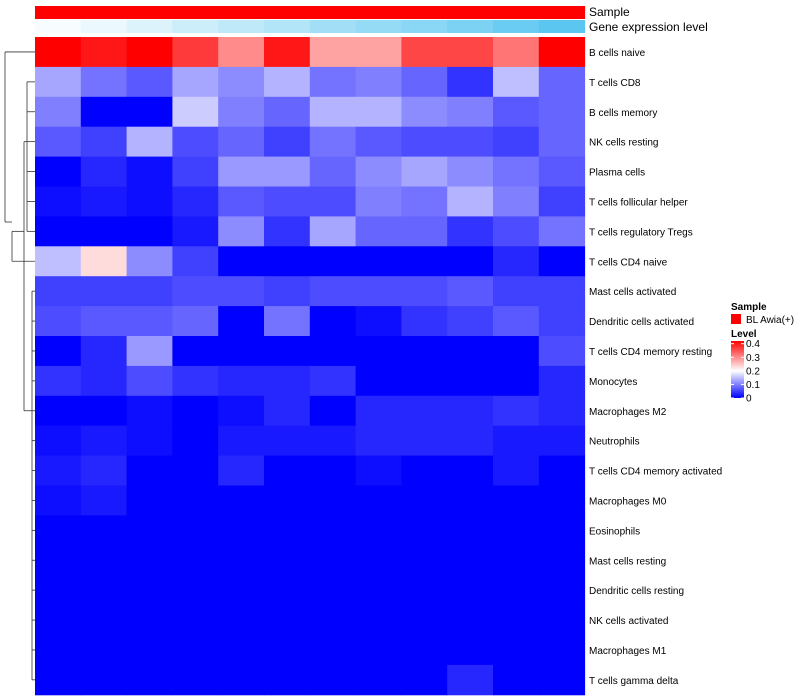 The image size is (800, 700). What do you see at coordinates (613, 382) in the screenshot?
I see `row-label: Monocytes` at bounding box center [613, 382].